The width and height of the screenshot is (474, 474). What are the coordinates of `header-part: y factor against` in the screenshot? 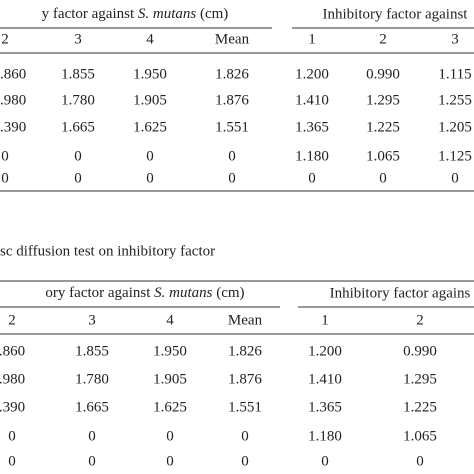 It's located at (90, 14).